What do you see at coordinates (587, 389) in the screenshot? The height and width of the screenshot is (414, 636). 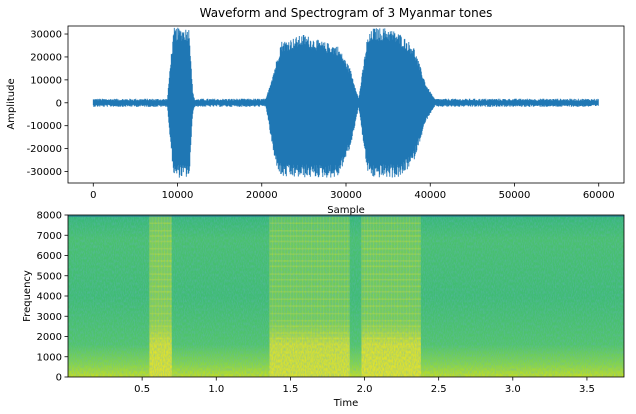 I see `spectrogram-x-tick-label: 3.5` at bounding box center [587, 389].